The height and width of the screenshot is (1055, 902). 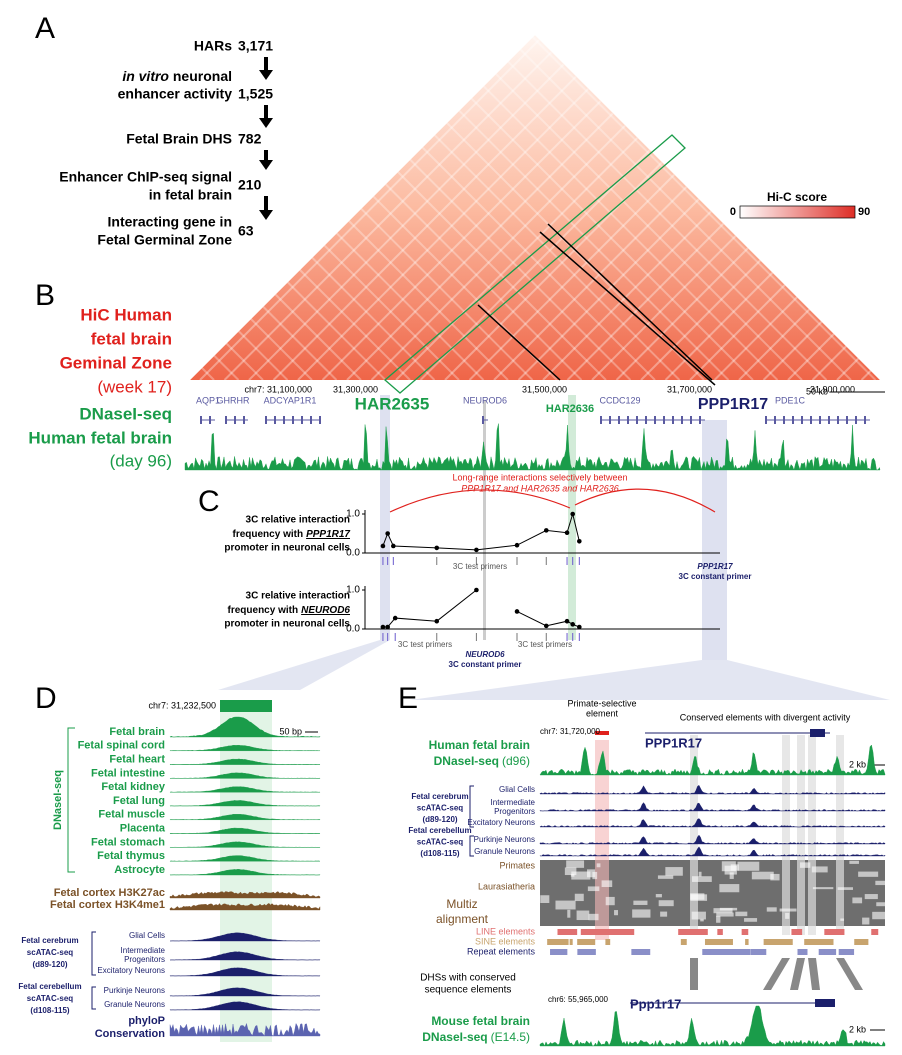 What do you see at coordinates (255, 46) in the screenshot?
I see `step-count: 3,171` at bounding box center [255, 46].